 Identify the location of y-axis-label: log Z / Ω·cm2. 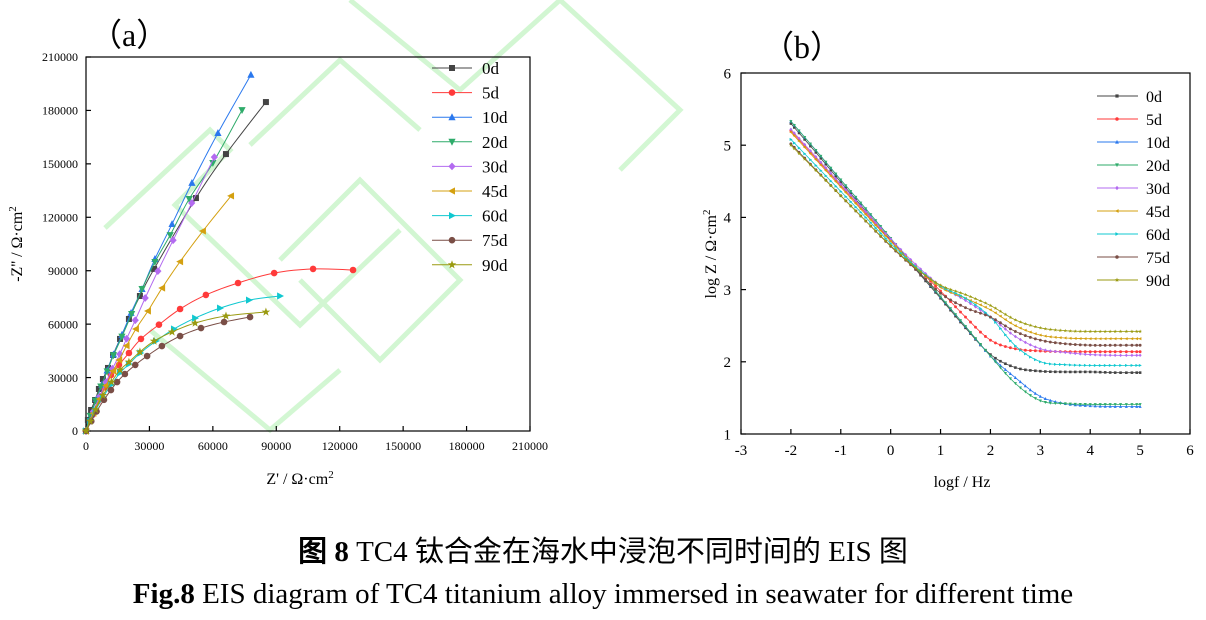
(710, 254).